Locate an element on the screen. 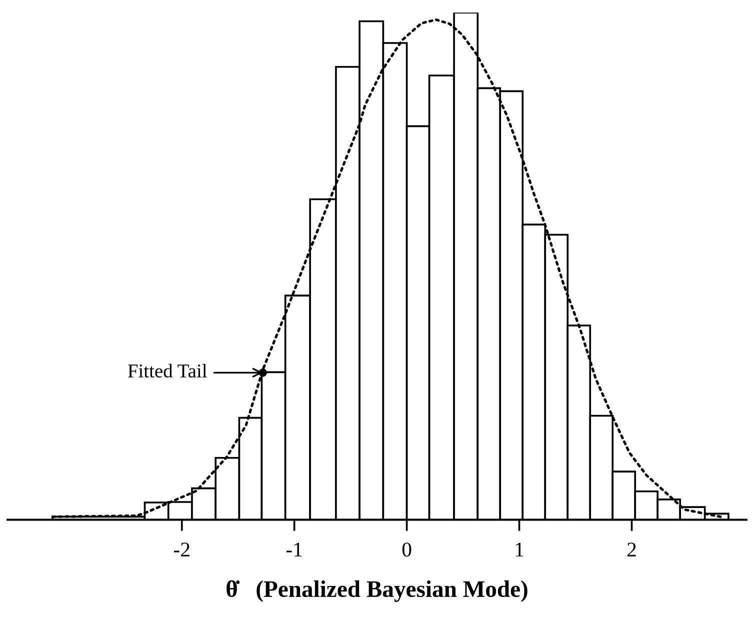  x-tick-label: -1 is located at coordinates (294, 549).